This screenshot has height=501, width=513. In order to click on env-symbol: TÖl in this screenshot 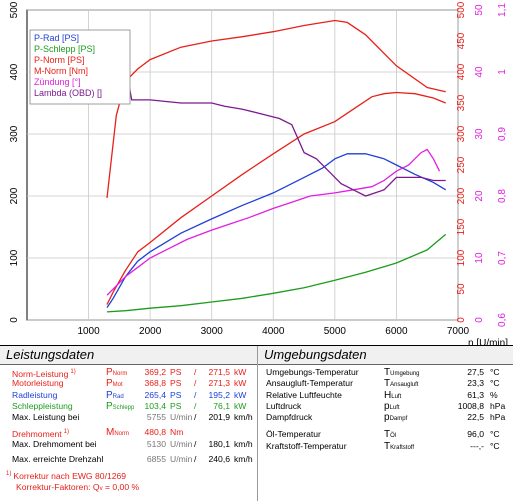, I will do `click(390, 435)`.